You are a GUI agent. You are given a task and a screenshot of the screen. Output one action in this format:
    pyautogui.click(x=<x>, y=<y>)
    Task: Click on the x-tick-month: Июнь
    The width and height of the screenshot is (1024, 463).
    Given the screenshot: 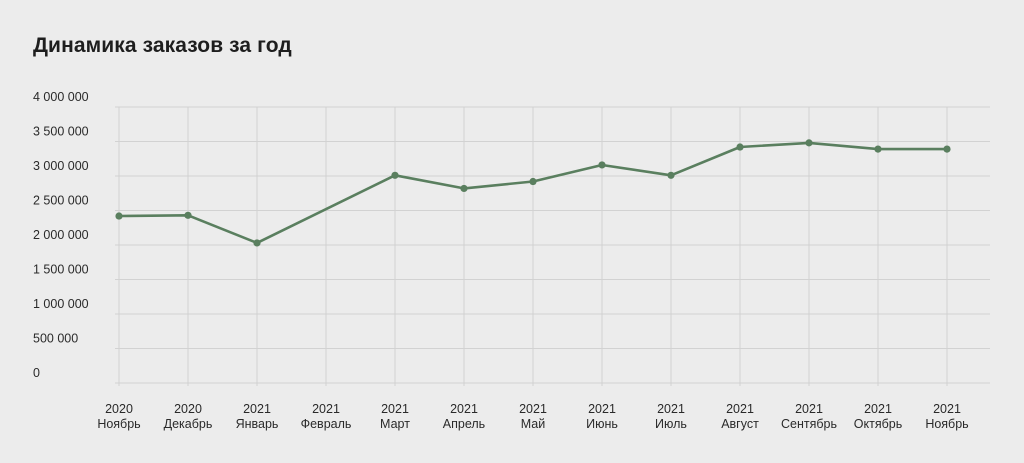 What is the action you would take?
    pyautogui.click(x=602, y=424)
    